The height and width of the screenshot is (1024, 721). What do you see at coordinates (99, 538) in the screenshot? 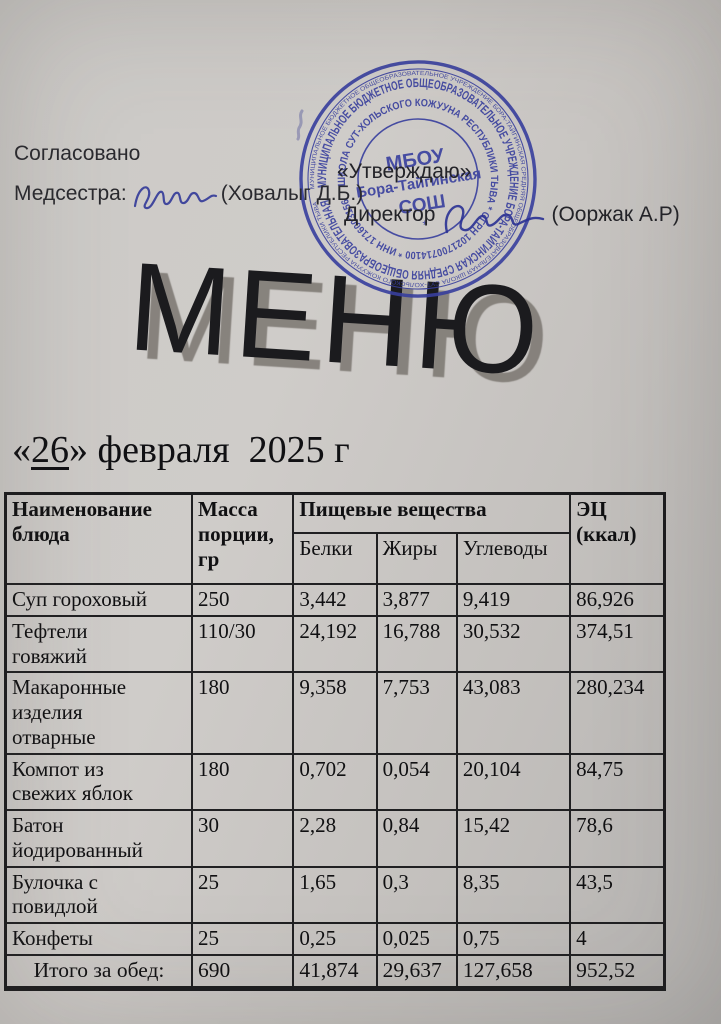
I see `col-header-dish: Наименование блюда` at bounding box center [99, 538].